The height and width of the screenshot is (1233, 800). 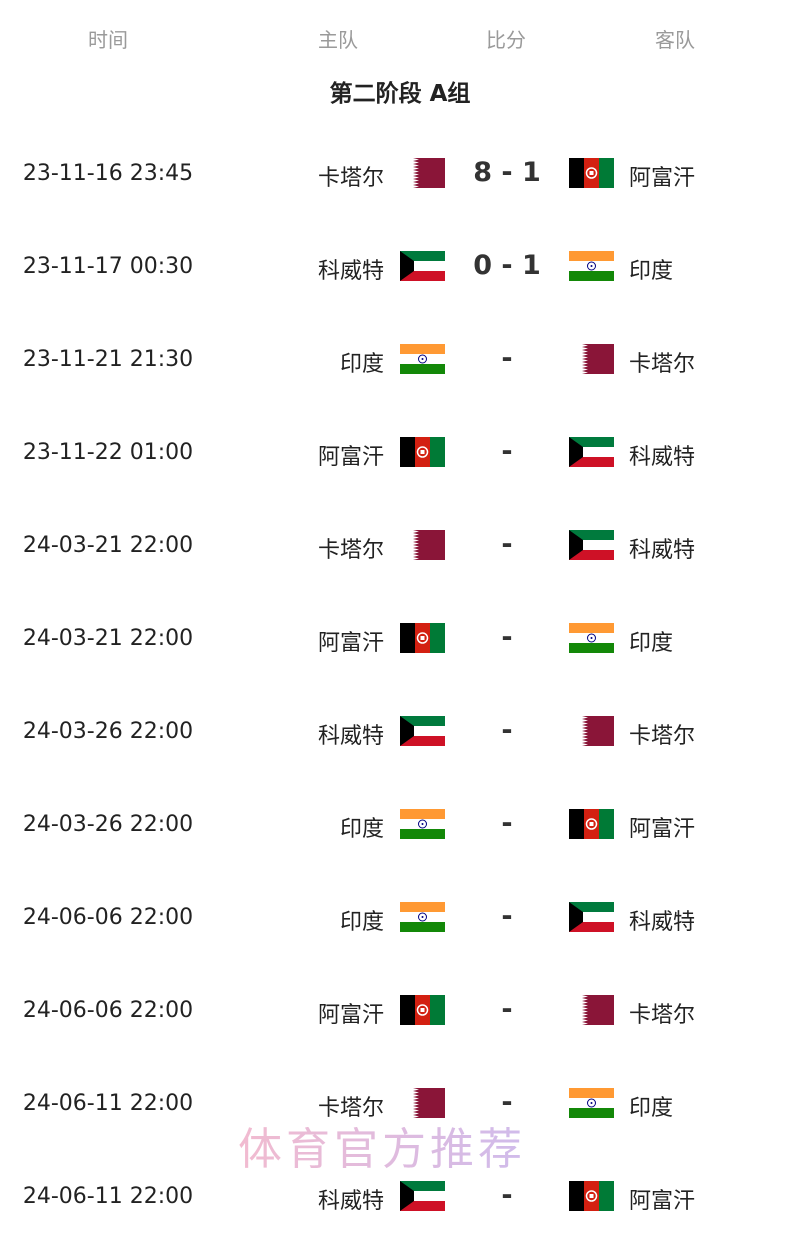 What do you see at coordinates (400, 94) in the screenshot?
I see `group-title: 第二阶段 A组` at bounding box center [400, 94].